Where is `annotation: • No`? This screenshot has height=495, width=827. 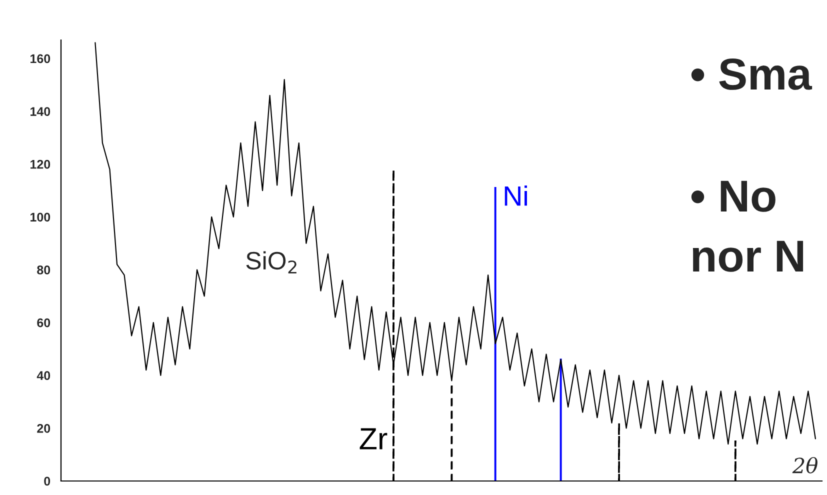 annotation: • No is located at coordinates (733, 196).